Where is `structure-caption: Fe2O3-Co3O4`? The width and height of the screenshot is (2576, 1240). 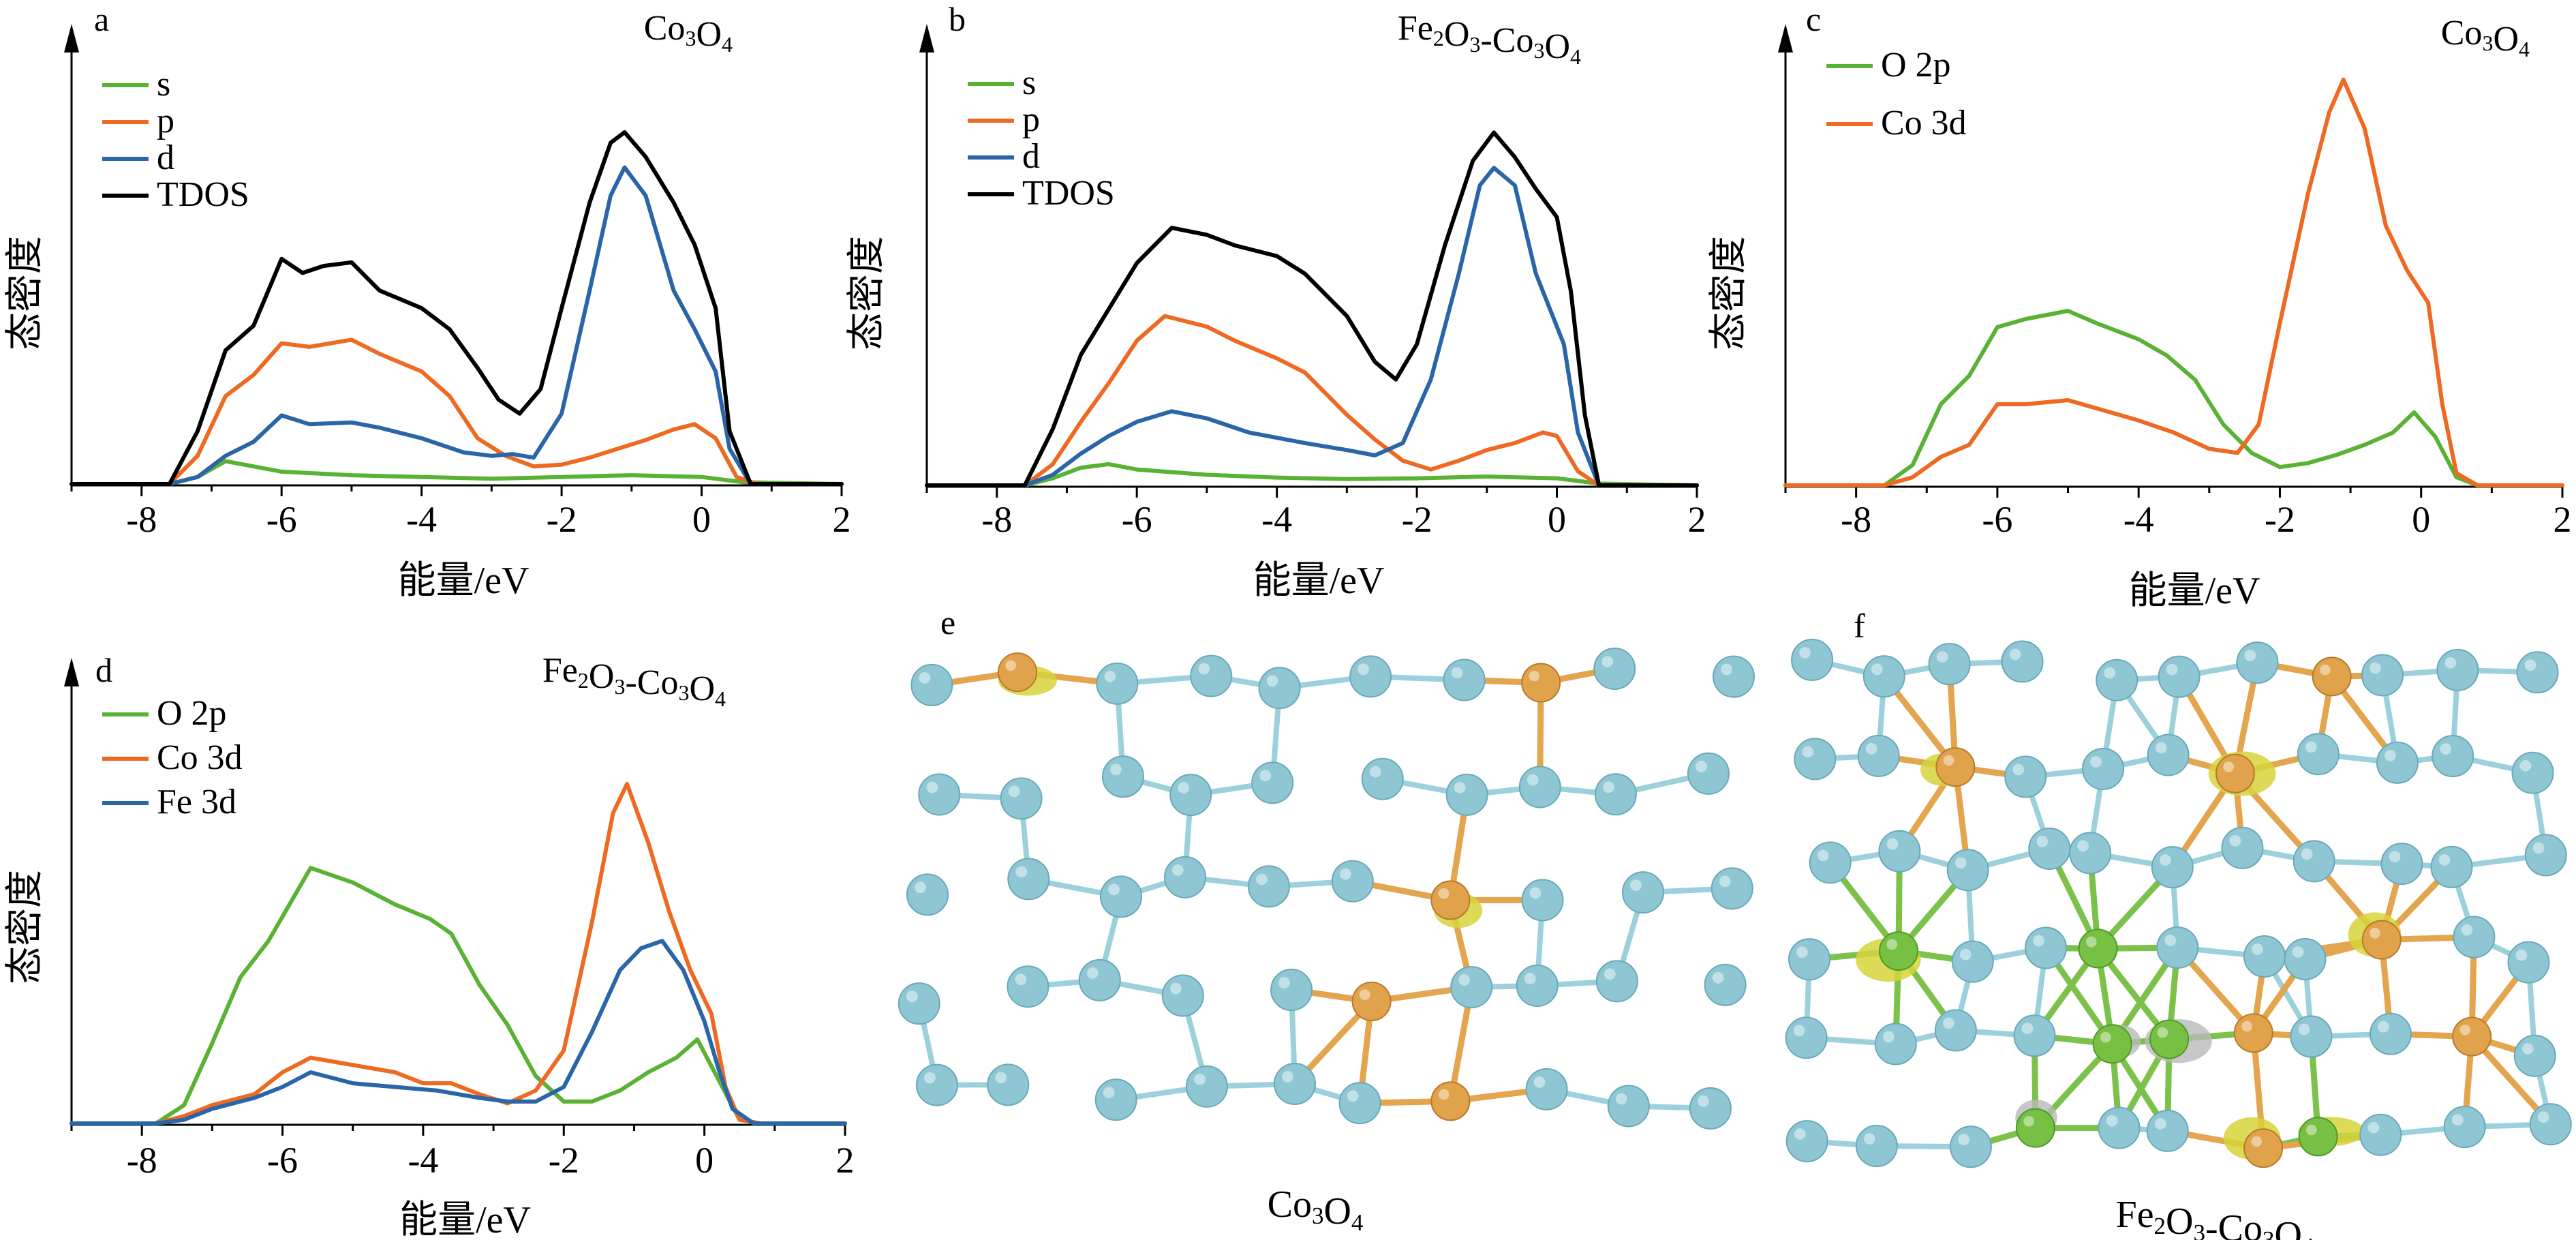 structure-caption: Fe2O3-Co3O4 is located at coordinates (2215, 1217).